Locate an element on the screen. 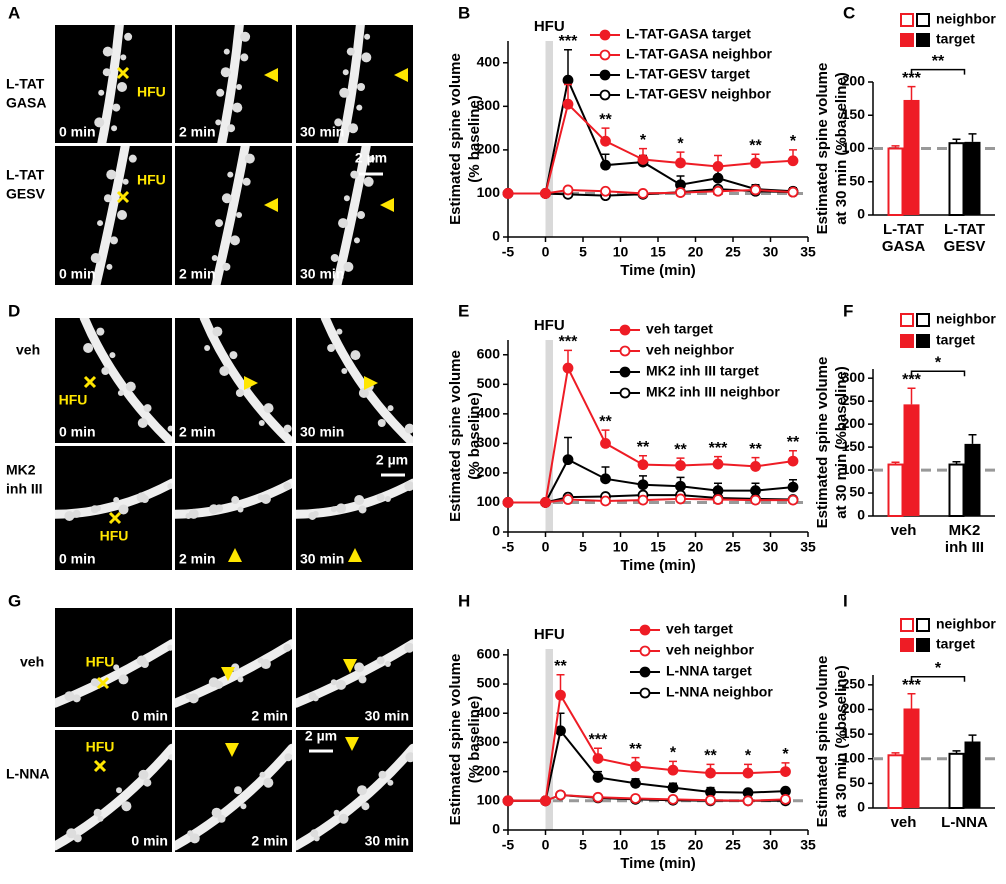 This screenshot has height=884, width=1006. y-axis-label: (% baseline) is located at coordinates (474, 436).